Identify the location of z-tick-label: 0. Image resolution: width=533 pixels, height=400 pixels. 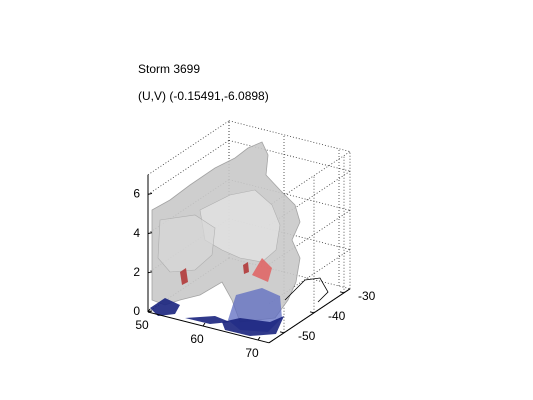
(136, 311).